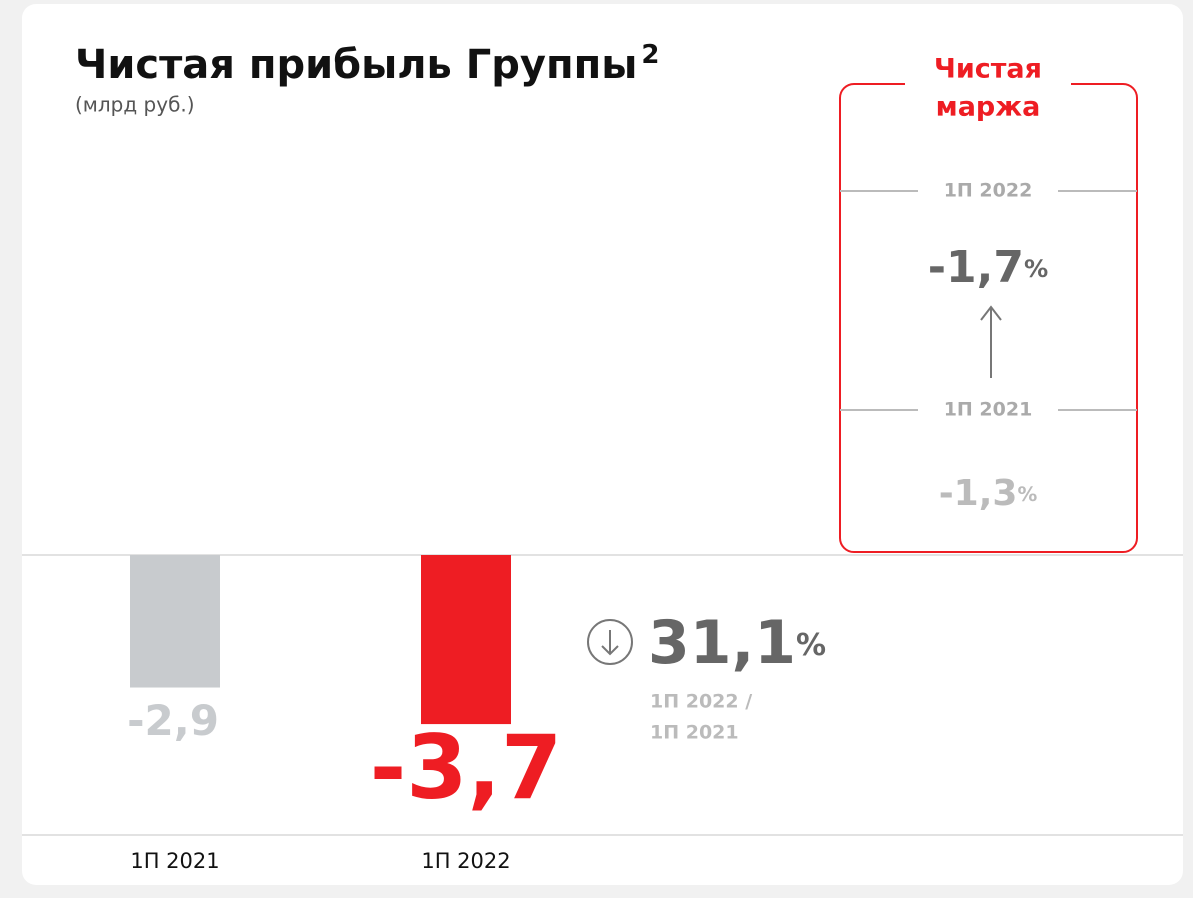 The height and width of the screenshot is (898, 1193). I want to click on margin-number: -1,7, so click(976, 267).